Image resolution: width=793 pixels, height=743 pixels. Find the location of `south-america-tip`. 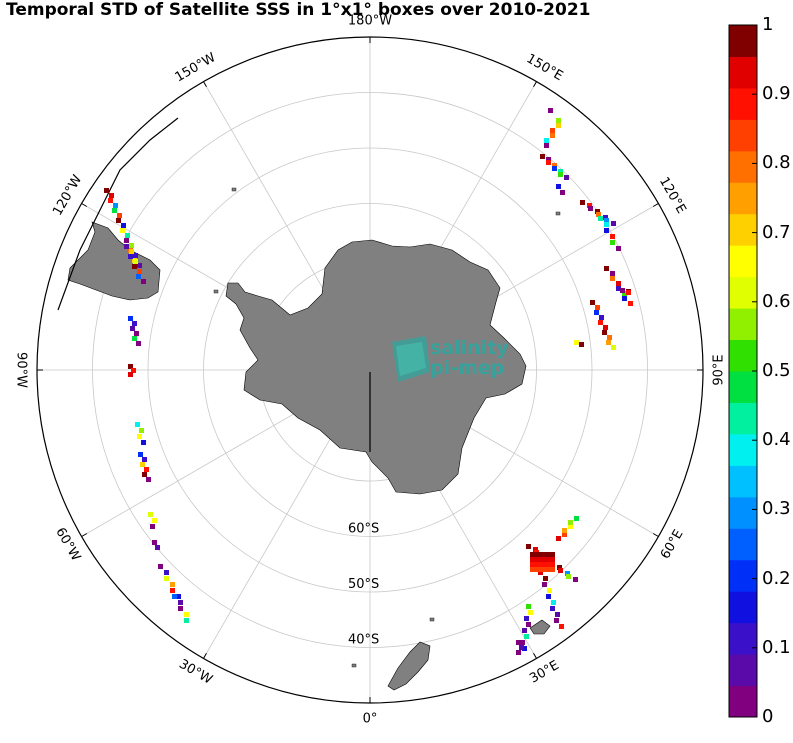

south-america-tip is located at coordinates (114, 261).